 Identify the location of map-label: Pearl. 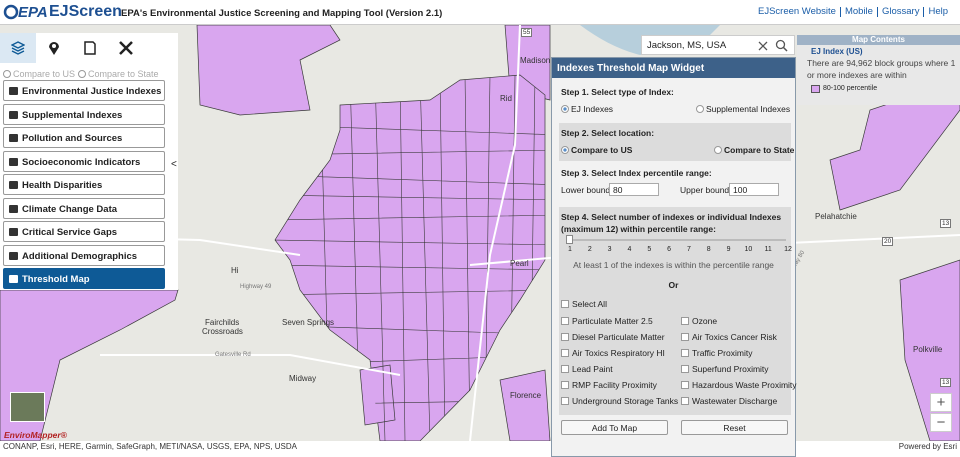
(519, 263).